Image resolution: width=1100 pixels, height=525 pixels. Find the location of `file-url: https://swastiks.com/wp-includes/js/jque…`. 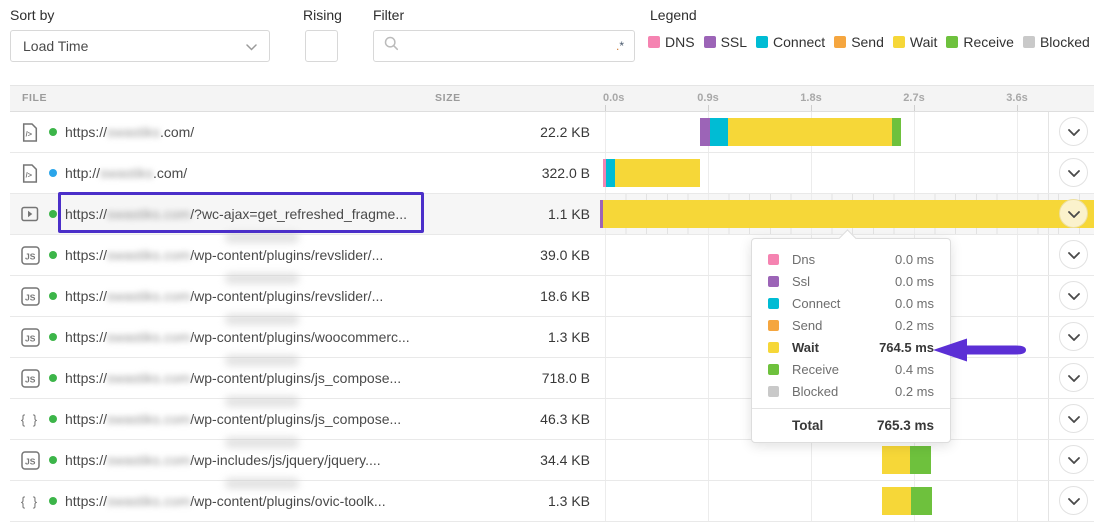

file-url: https://swastiks.com/wp-includes/js/jque… is located at coordinates (223, 460).